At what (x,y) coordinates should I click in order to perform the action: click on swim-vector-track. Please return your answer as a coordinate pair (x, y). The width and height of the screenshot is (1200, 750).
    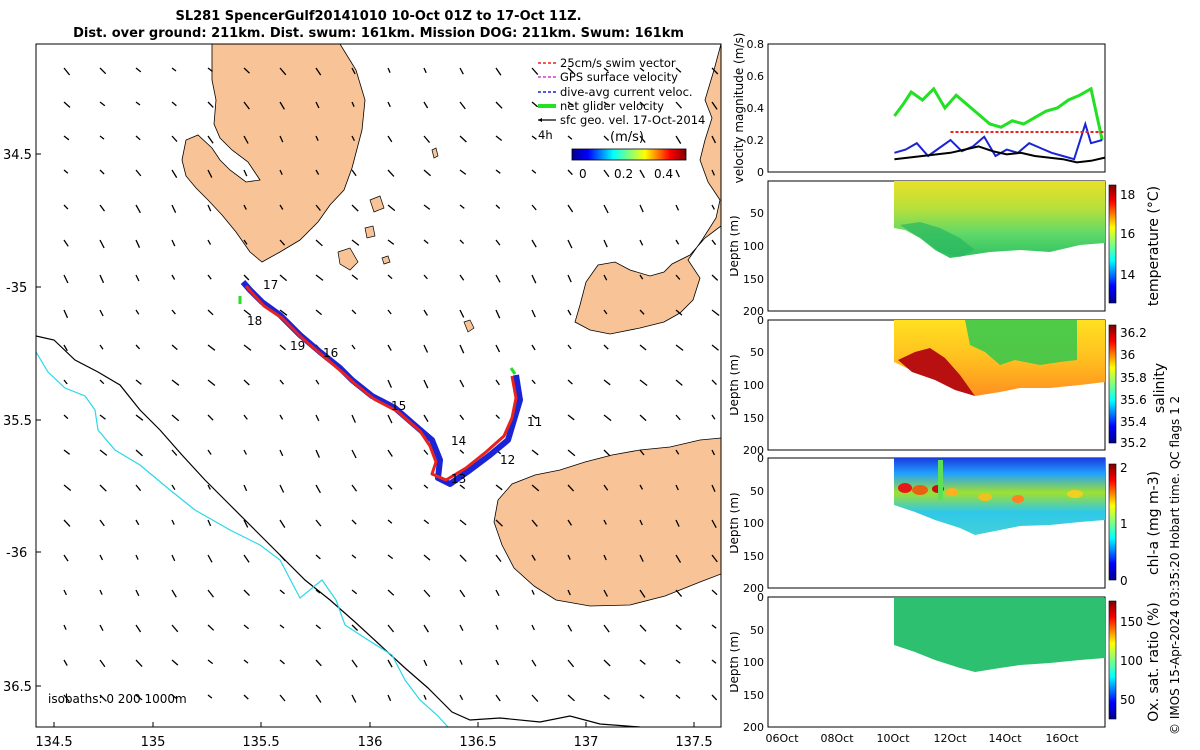
    Looking at the image, I should click on (381, 383).